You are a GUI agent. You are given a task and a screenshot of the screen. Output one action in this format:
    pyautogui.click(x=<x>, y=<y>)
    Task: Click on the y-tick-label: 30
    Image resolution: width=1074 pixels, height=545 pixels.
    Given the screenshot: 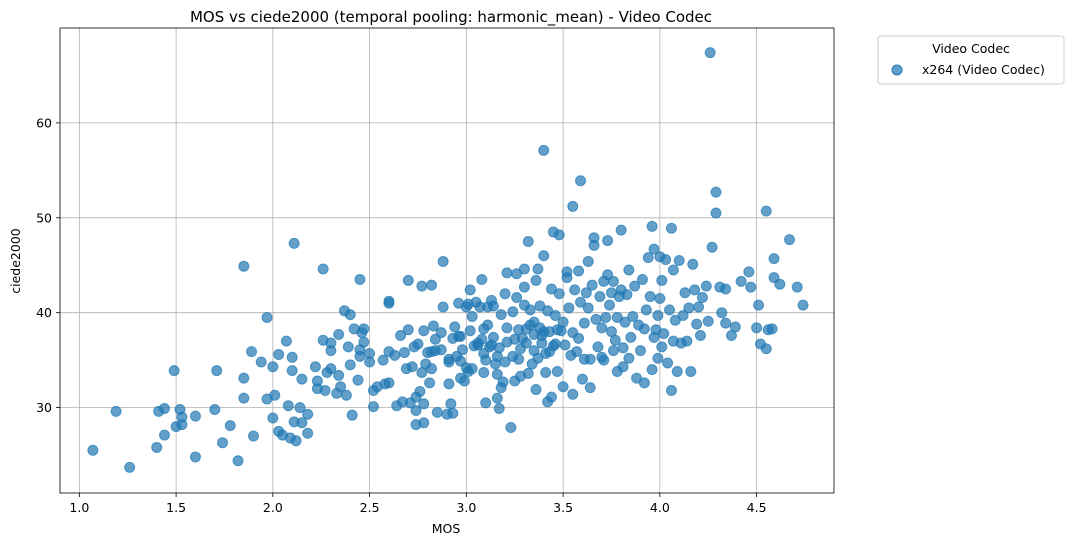 What is the action you would take?
    pyautogui.click(x=44, y=407)
    